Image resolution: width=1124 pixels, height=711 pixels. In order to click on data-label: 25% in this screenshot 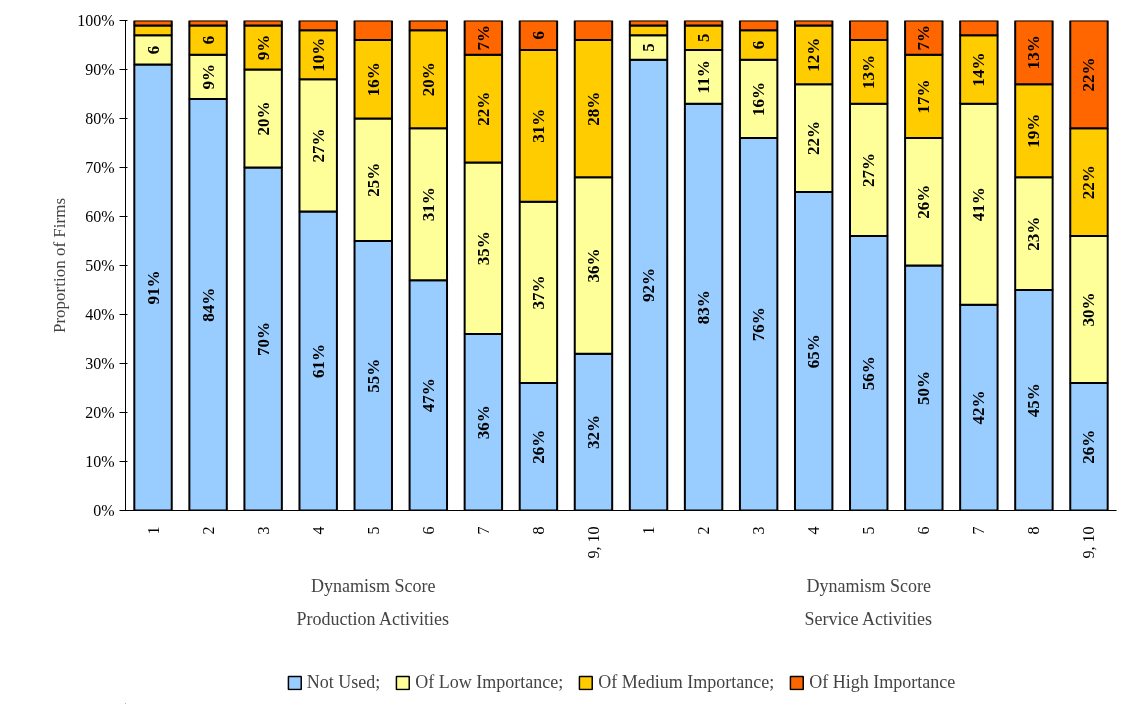, I will do `click(373, 179)`.